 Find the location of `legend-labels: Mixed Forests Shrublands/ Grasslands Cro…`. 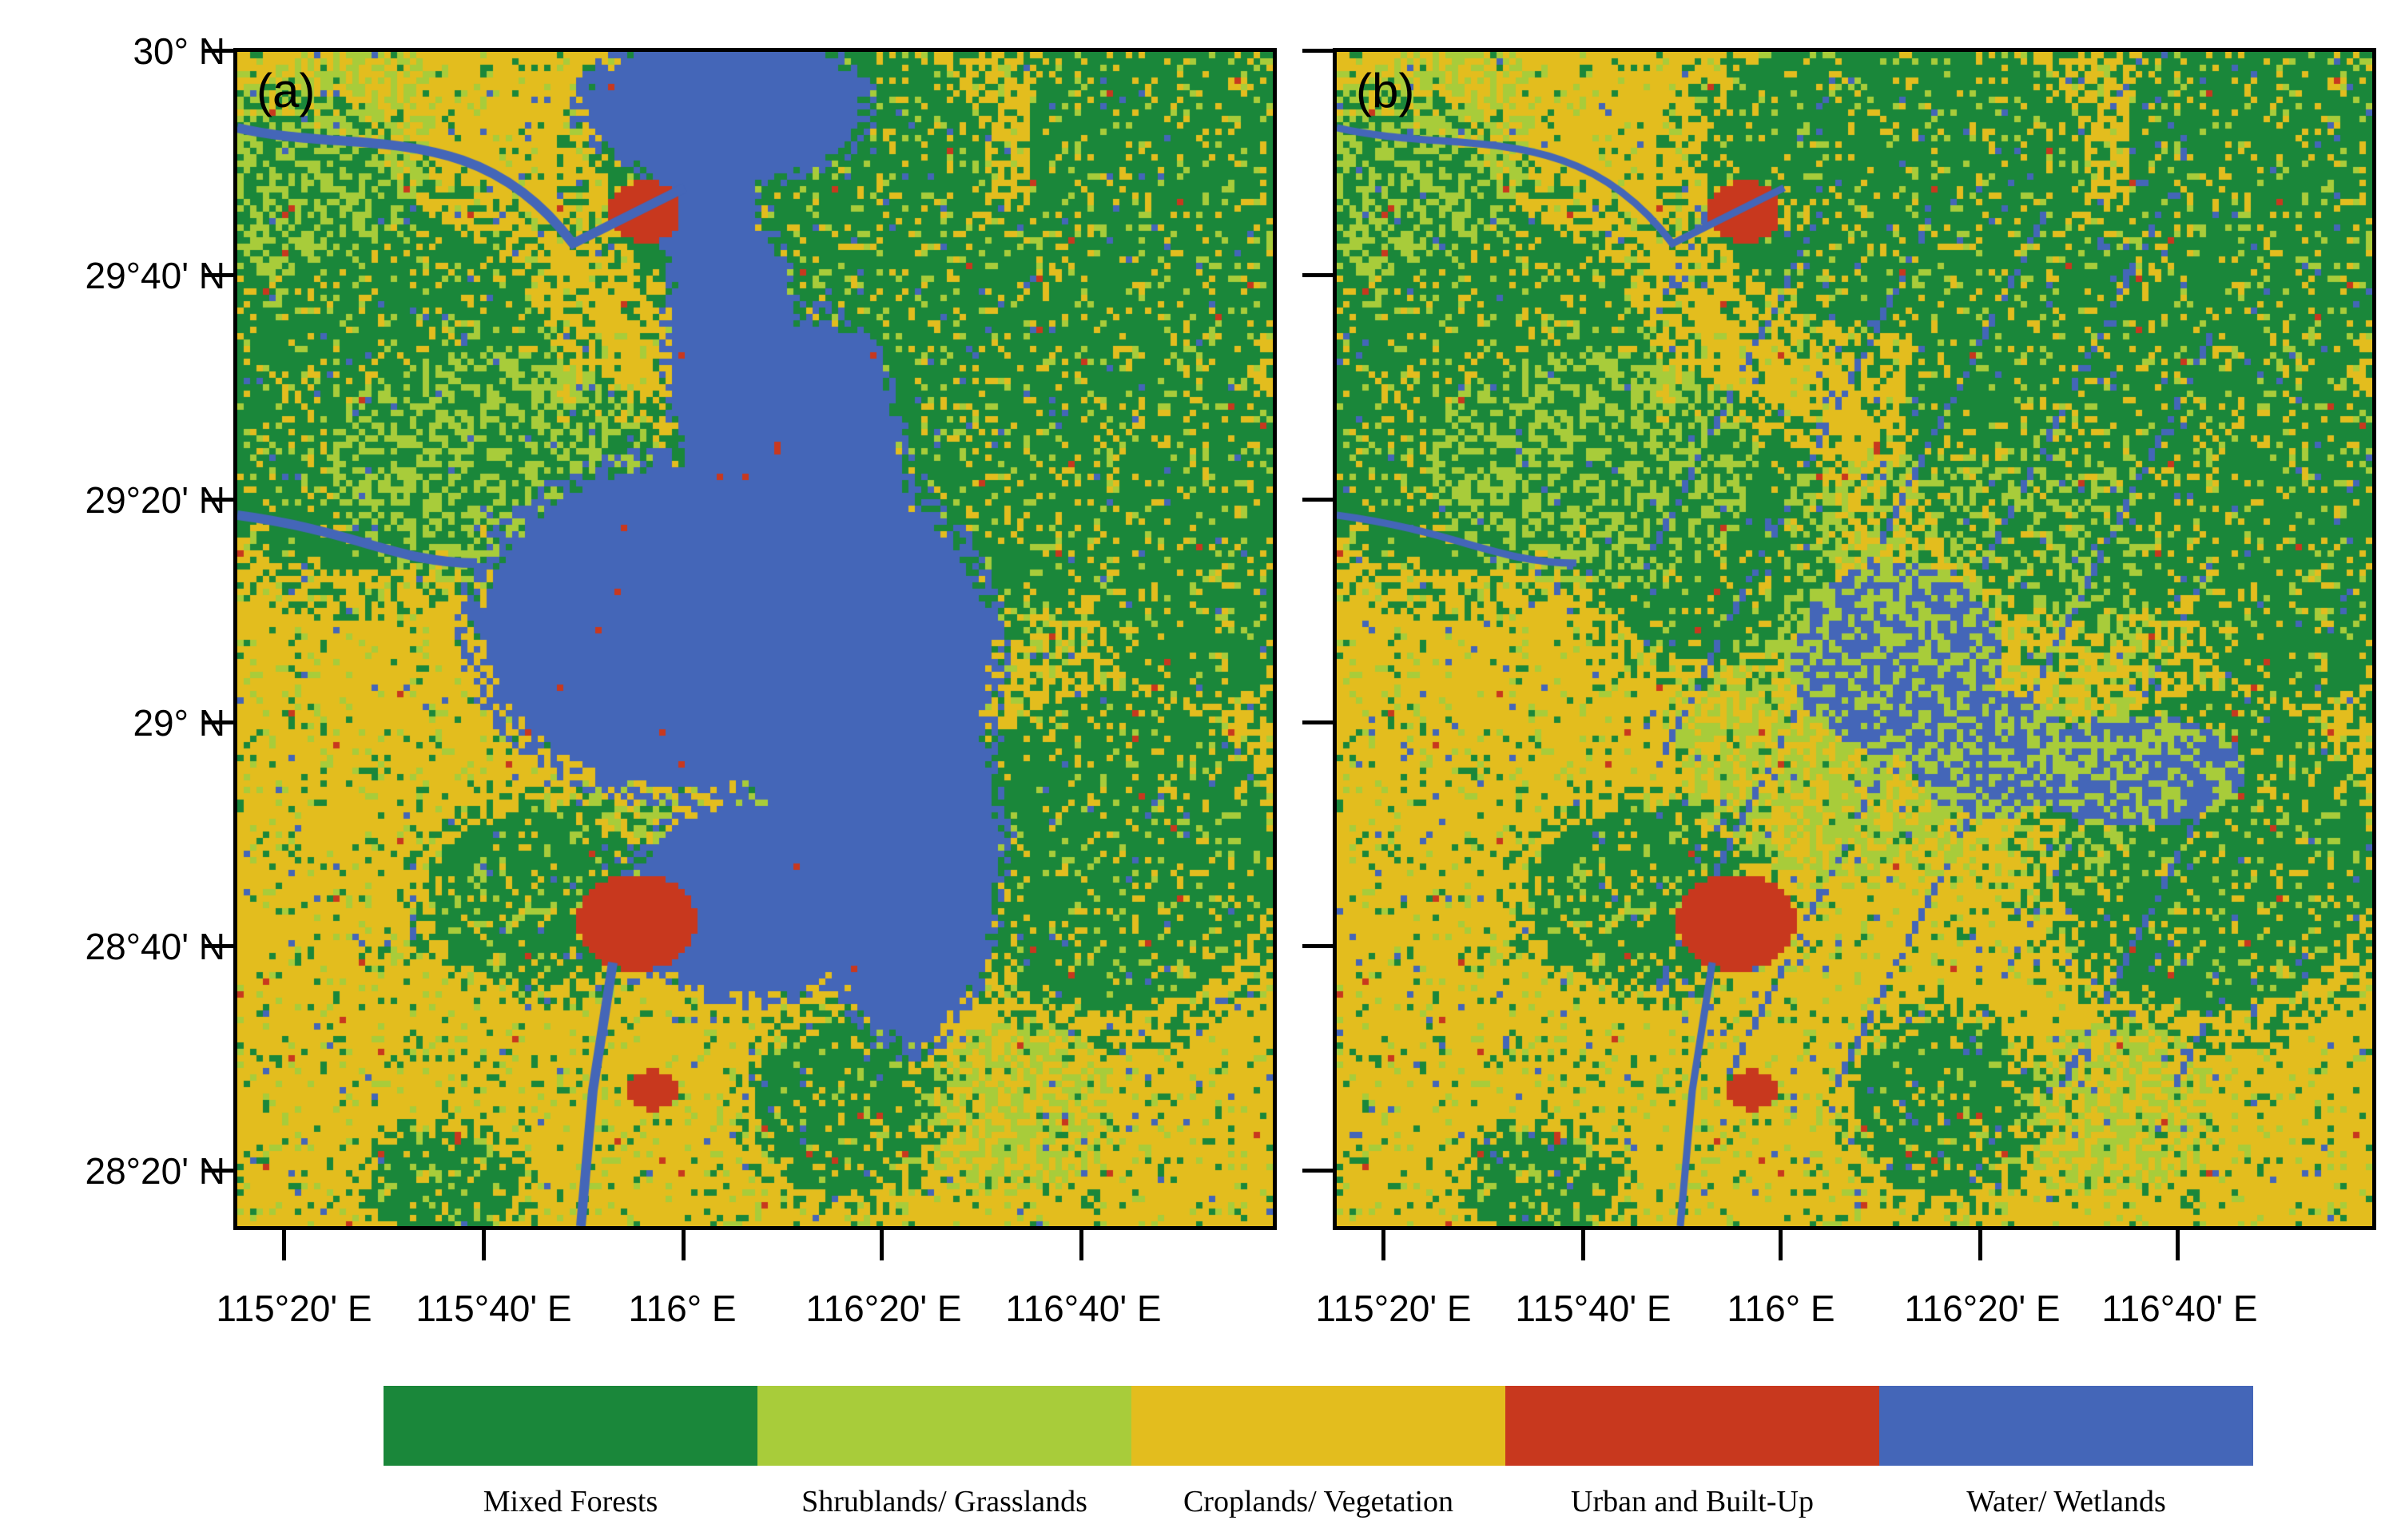

legend-labels: Mixed Forests Shrublands/ Grasslands Cro… is located at coordinates (1318, 1501).